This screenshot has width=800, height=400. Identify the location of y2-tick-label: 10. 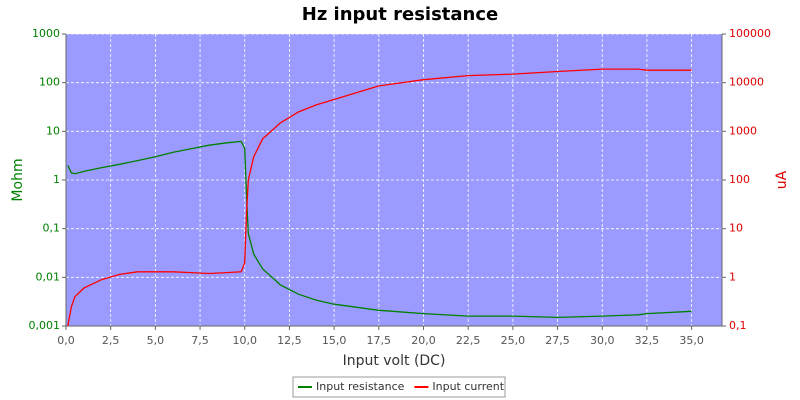
(736, 228).